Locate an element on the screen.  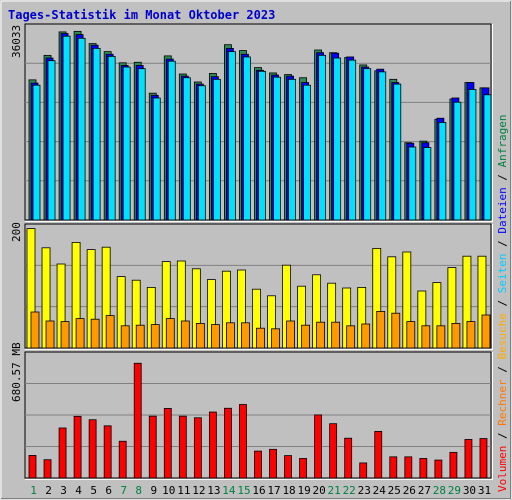
x-tick-label: 3 is located at coordinates (63, 490).